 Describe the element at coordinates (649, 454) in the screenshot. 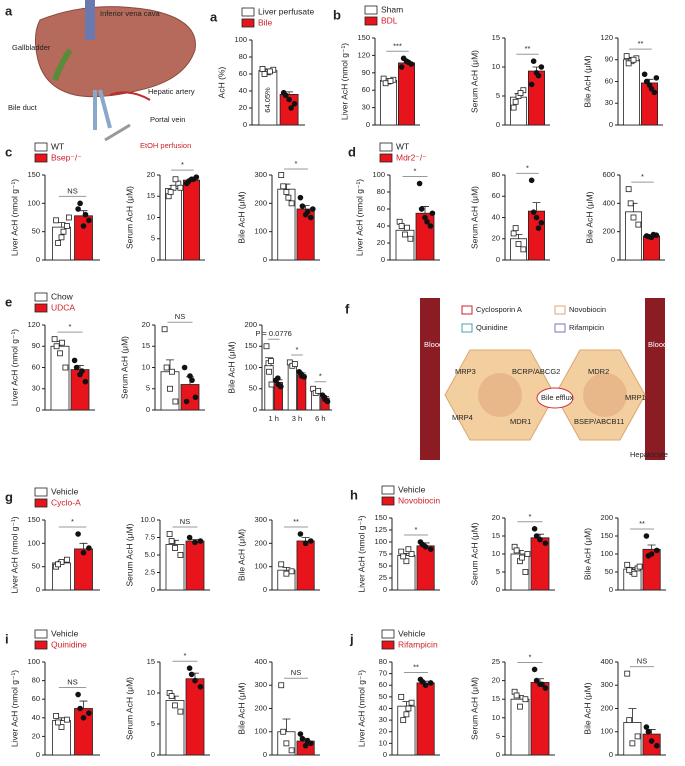

I see `label: Hepatocyte` at that location.